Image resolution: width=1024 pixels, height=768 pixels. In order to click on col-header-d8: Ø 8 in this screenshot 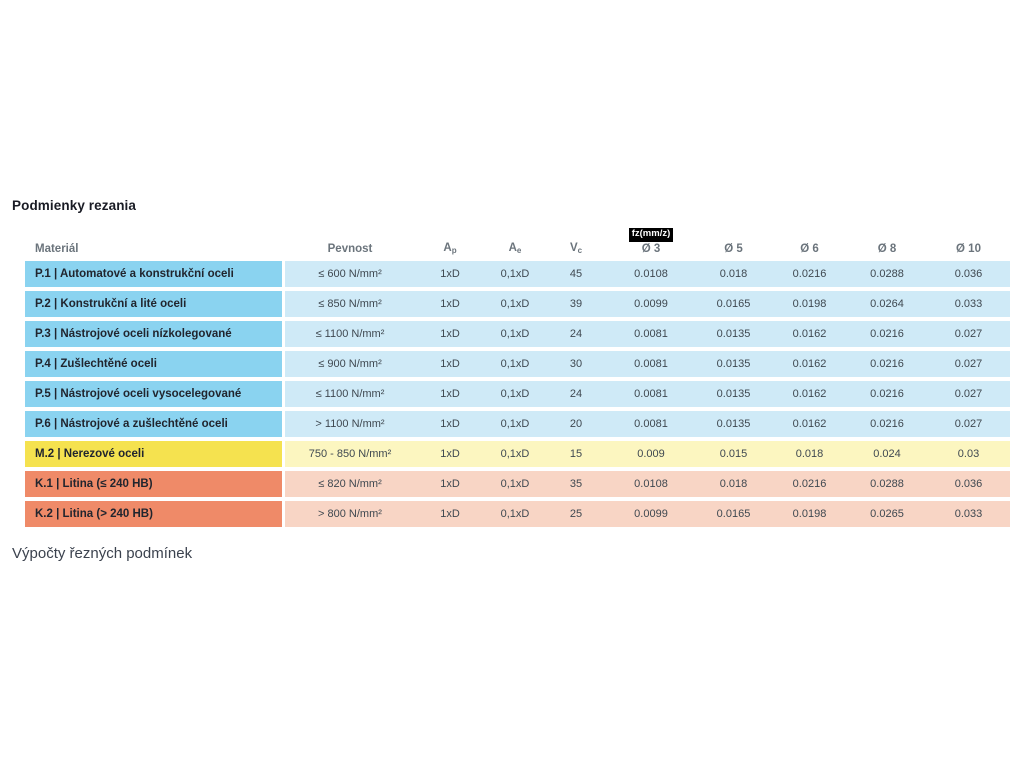, I will do `click(887, 249)`.